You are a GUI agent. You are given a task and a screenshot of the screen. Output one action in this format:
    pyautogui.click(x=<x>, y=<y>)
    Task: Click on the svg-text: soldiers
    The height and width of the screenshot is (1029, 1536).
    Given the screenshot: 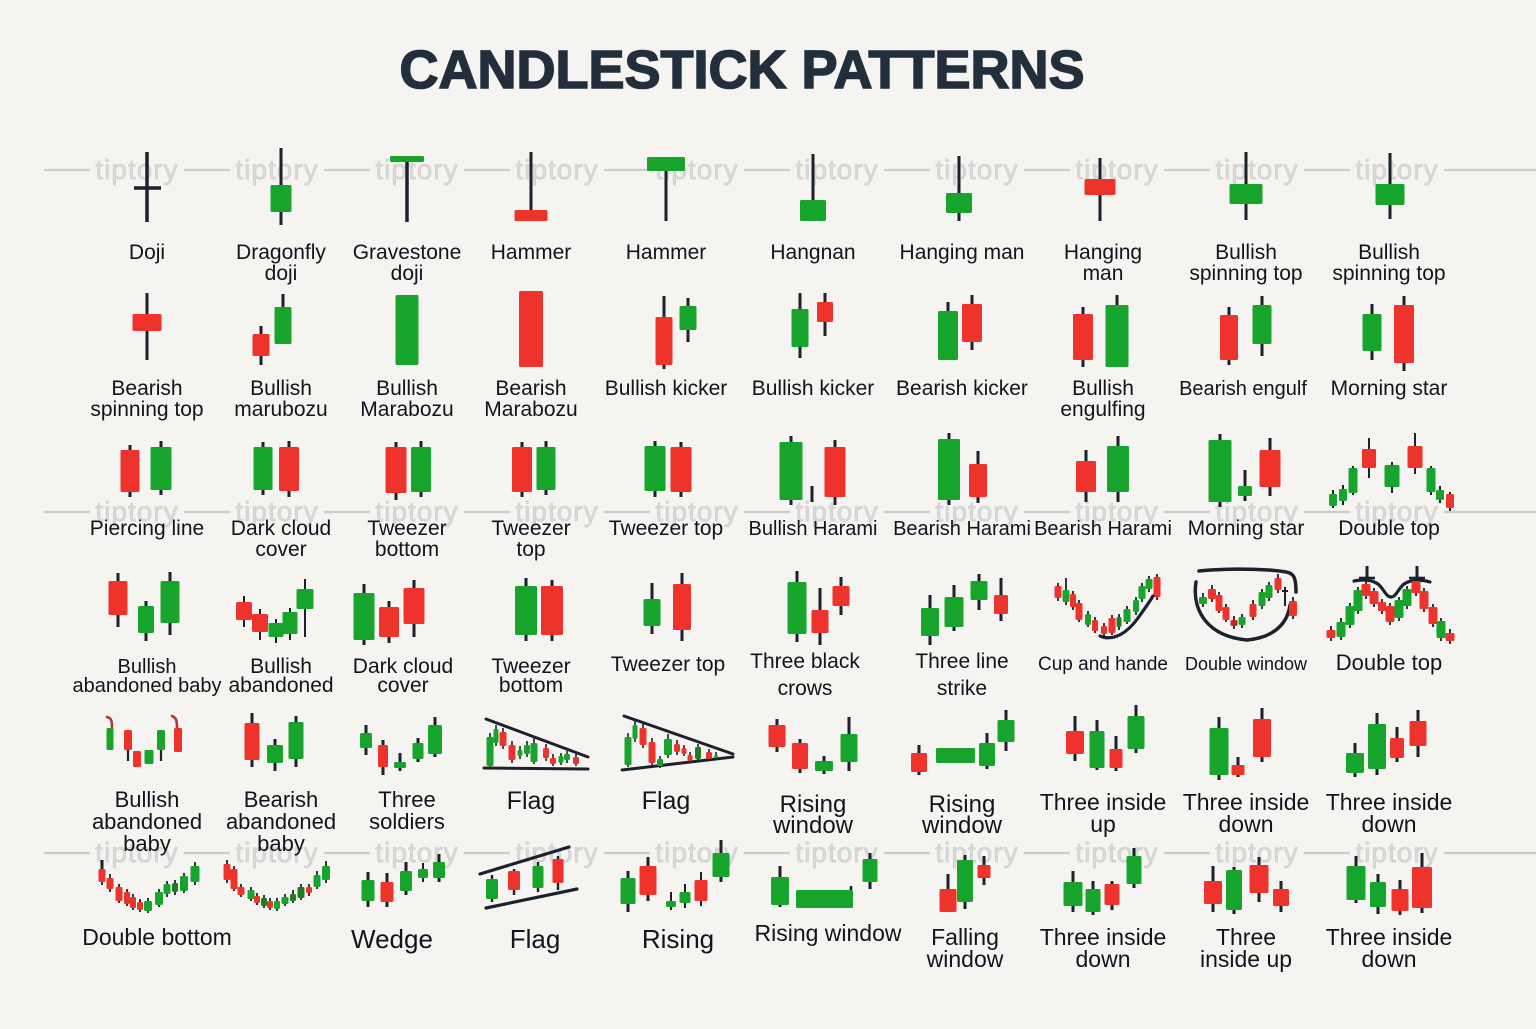 What is the action you would take?
    pyautogui.click(x=407, y=821)
    